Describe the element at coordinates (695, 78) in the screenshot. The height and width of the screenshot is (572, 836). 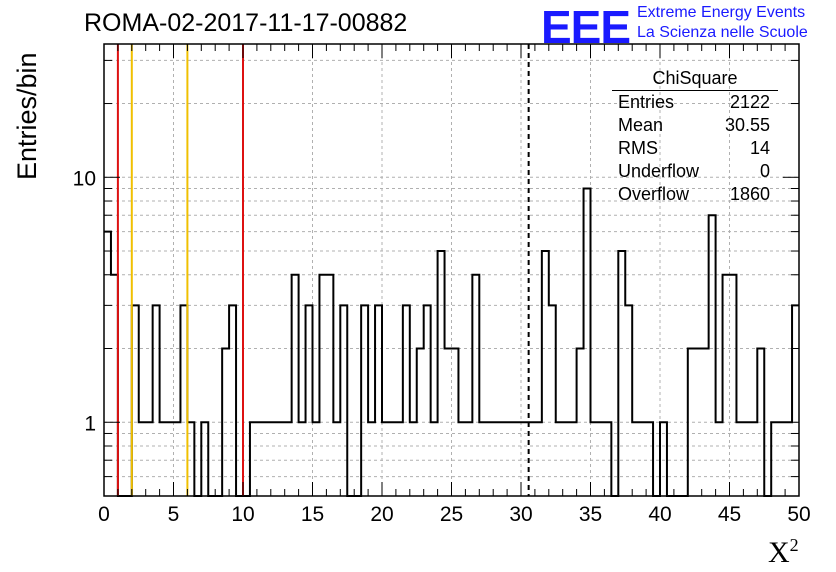
I see `stats-title: ChiSquare` at that location.